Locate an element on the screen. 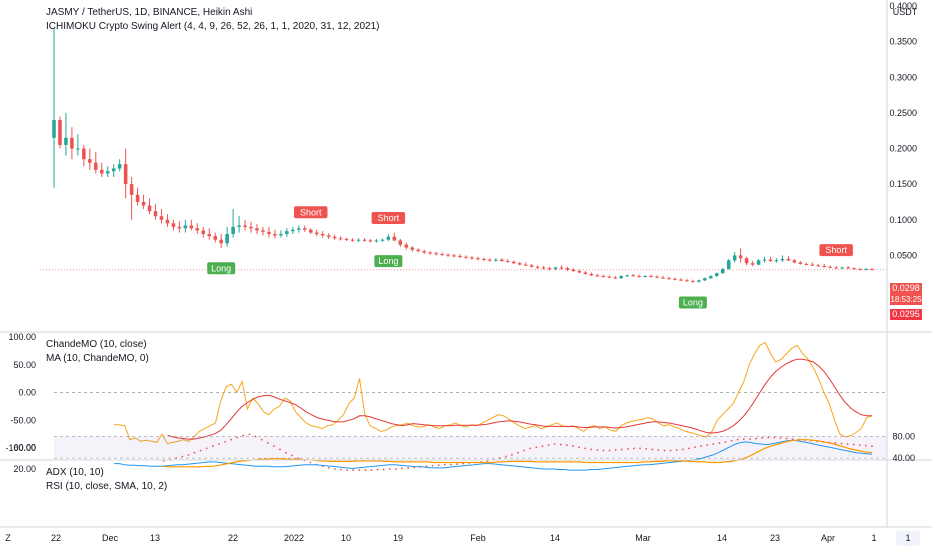  zoom-label: 1 is located at coordinates (907, 538).